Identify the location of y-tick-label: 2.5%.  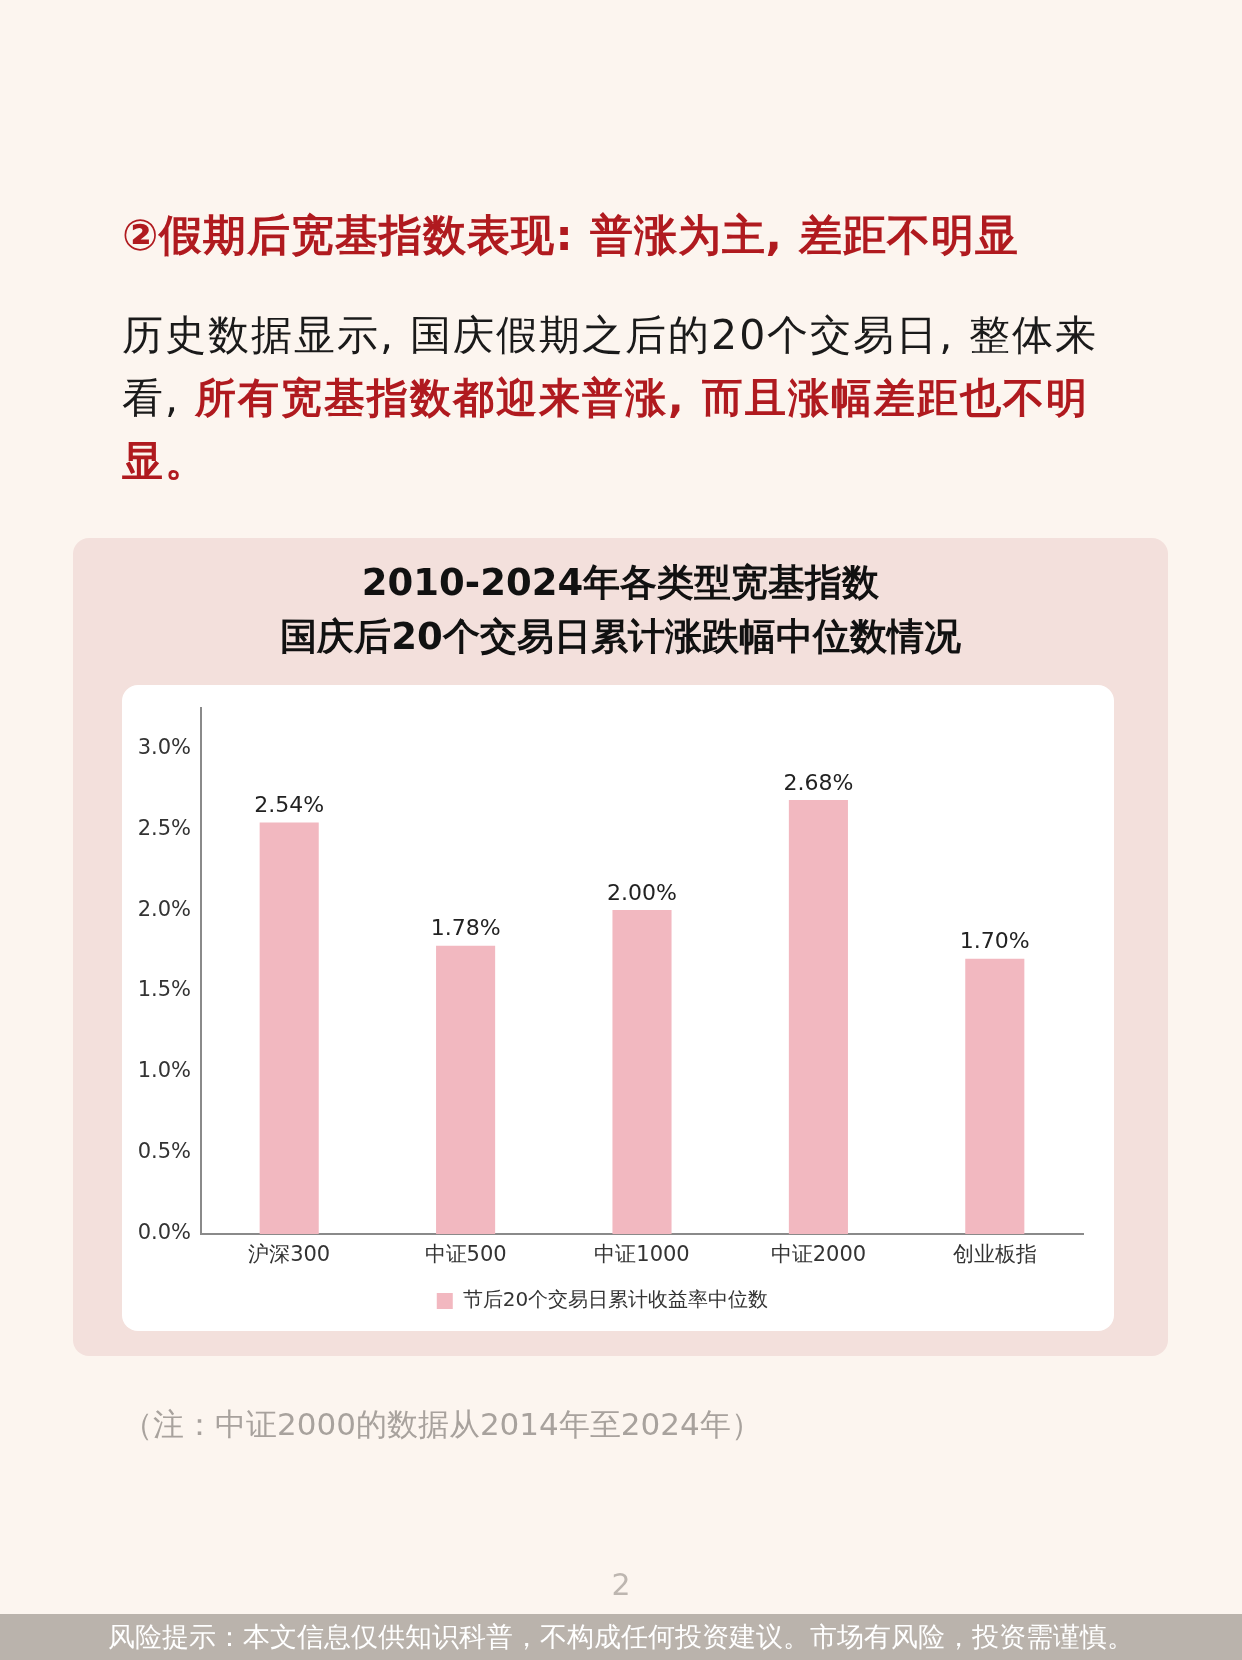
(164, 827).